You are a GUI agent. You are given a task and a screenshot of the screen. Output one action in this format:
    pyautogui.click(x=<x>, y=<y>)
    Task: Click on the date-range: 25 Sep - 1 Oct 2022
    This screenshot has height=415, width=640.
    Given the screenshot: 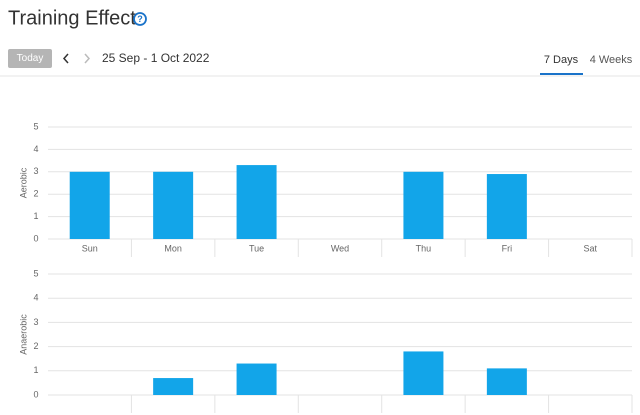 What is the action you would take?
    pyautogui.click(x=156, y=58)
    